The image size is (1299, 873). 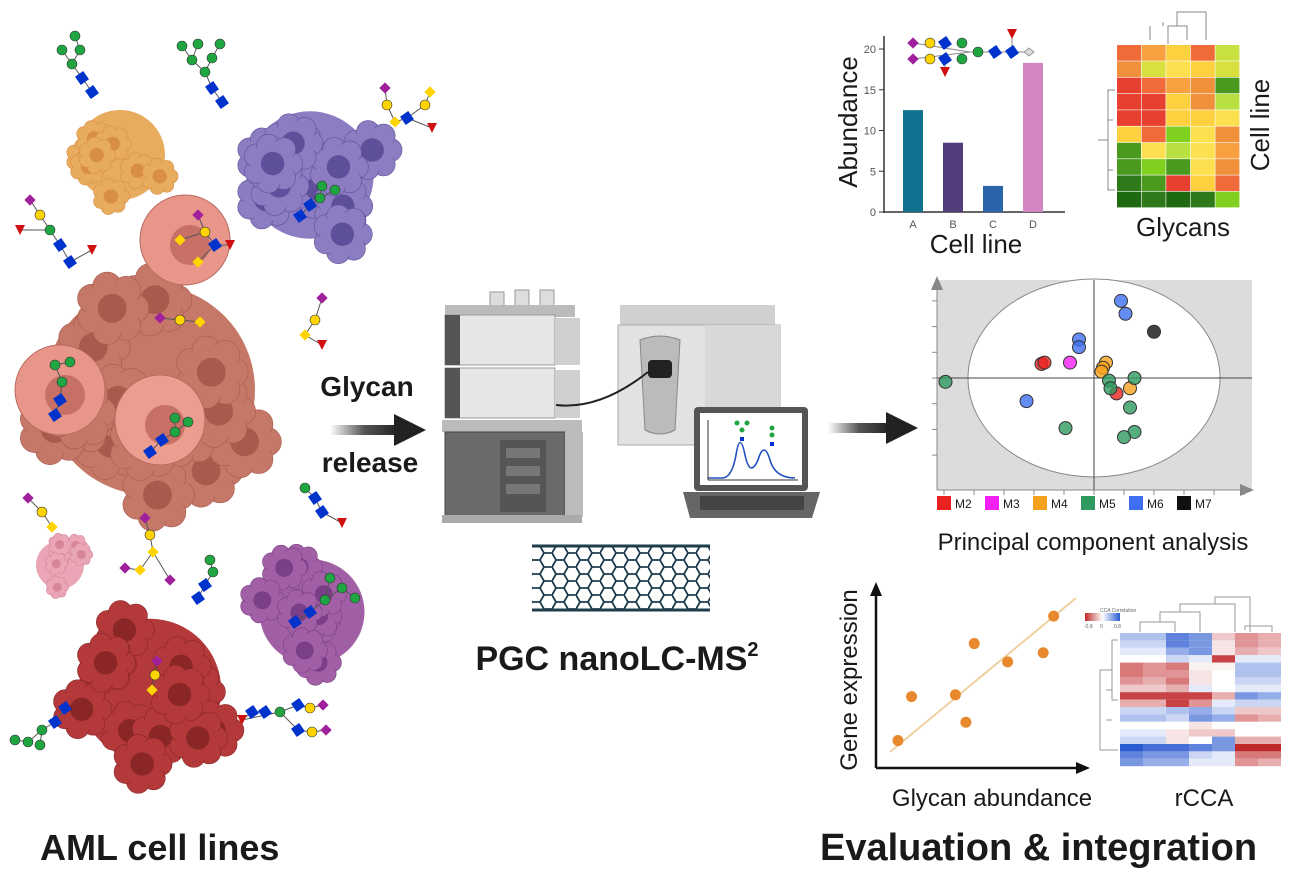 What do you see at coordinates (1136, 503) in the screenshot?
I see `legend-swatch-M6` at bounding box center [1136, 503].